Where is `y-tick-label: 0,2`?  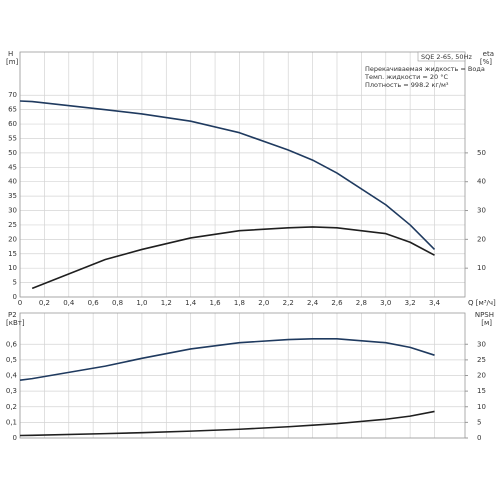 y-tick-label: 0,2 is located at coordinates (11, 407).